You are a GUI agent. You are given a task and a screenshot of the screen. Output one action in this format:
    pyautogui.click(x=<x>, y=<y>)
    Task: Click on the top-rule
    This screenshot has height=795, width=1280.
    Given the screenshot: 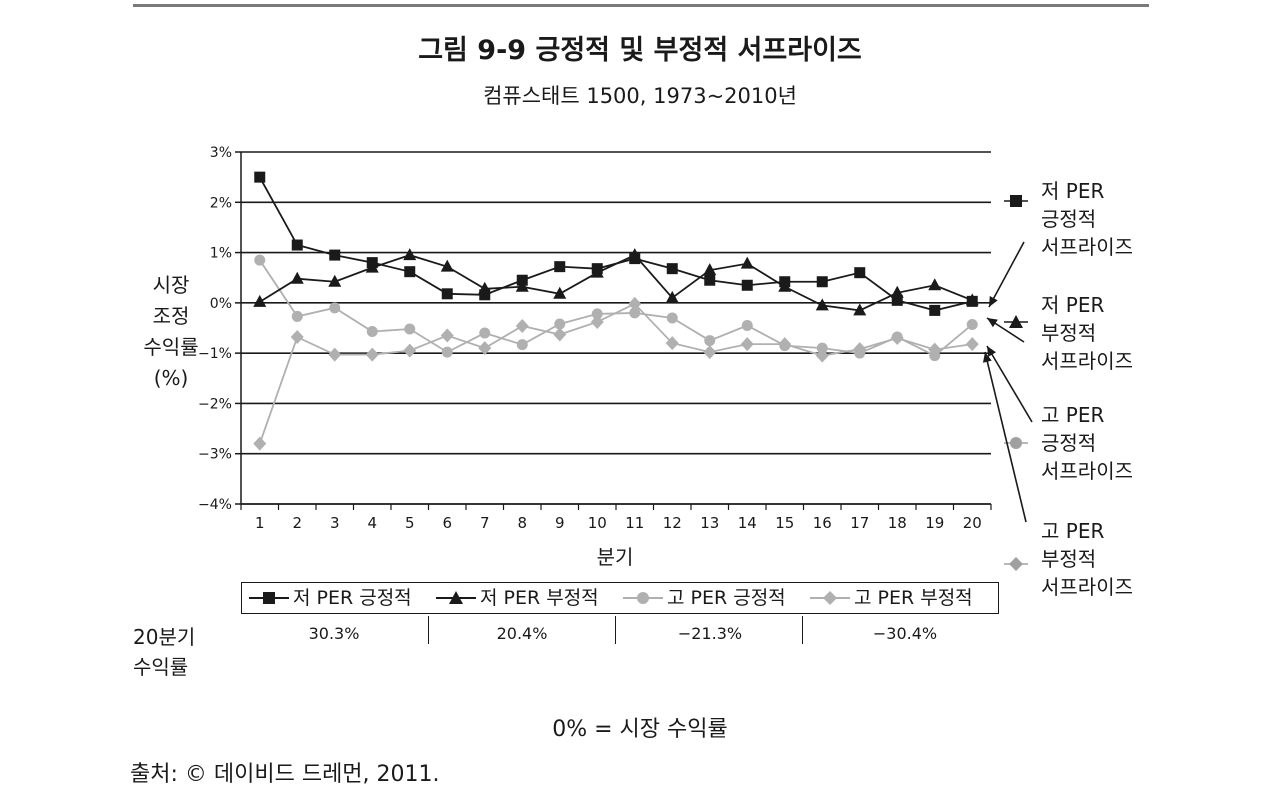 What is the action you would take?
    pyautogui.click(x=641, y=5)
    